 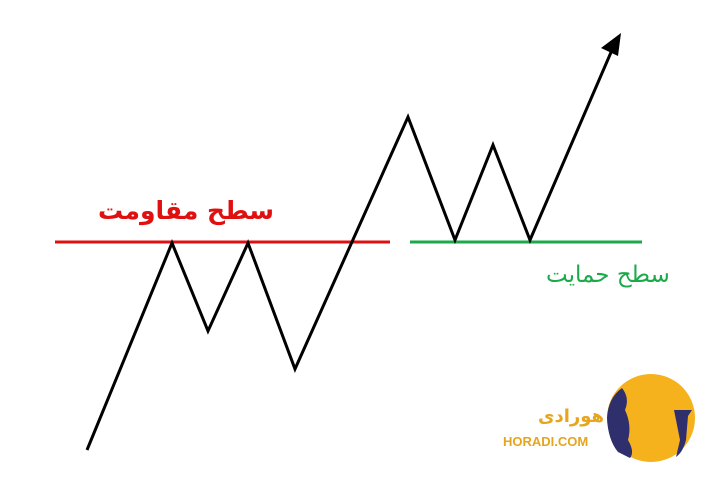 What do you see at coordinates (546, 441) in the screenshot?
I see `logo-text-en: HORADI.COM` at bounding box center [546, 441].